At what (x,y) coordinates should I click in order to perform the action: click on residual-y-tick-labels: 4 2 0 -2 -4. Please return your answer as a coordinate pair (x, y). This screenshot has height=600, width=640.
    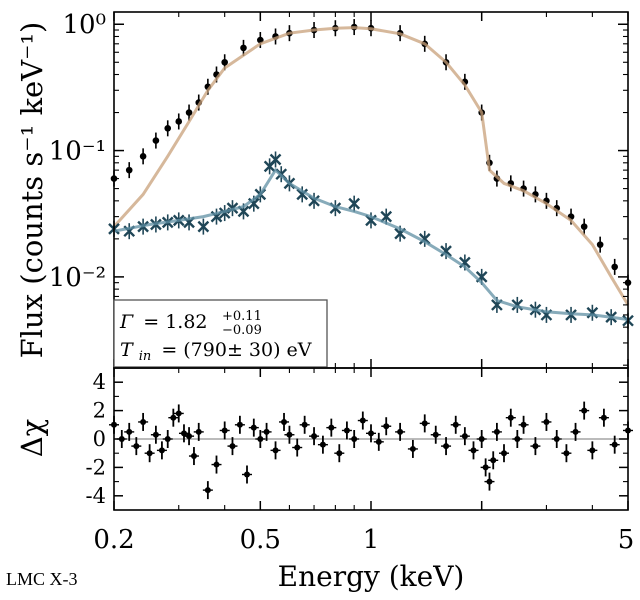
    Looking at the image, I should click on (96, 439).